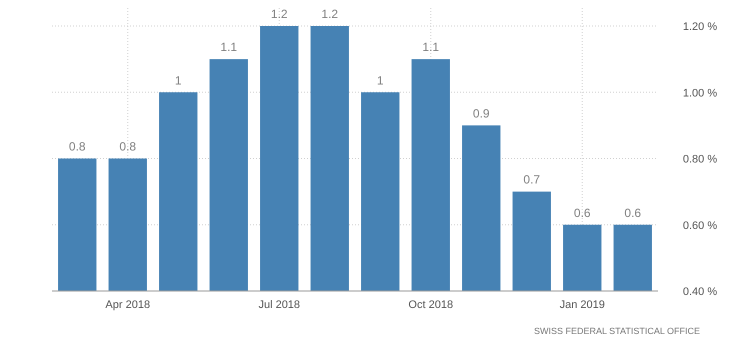  I want to click on x-tick-label: Apr 2018, so click(127, 305).